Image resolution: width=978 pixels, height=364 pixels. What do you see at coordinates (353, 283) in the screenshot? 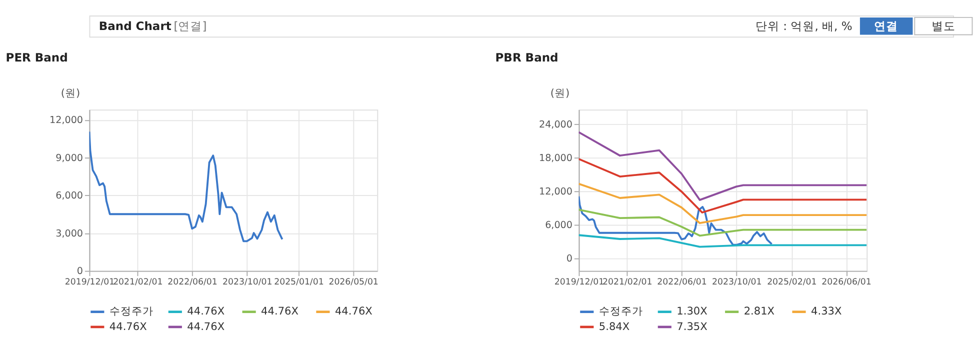
I see `x-tick-label: 2026/05/01` at bounding box center [353, 283].